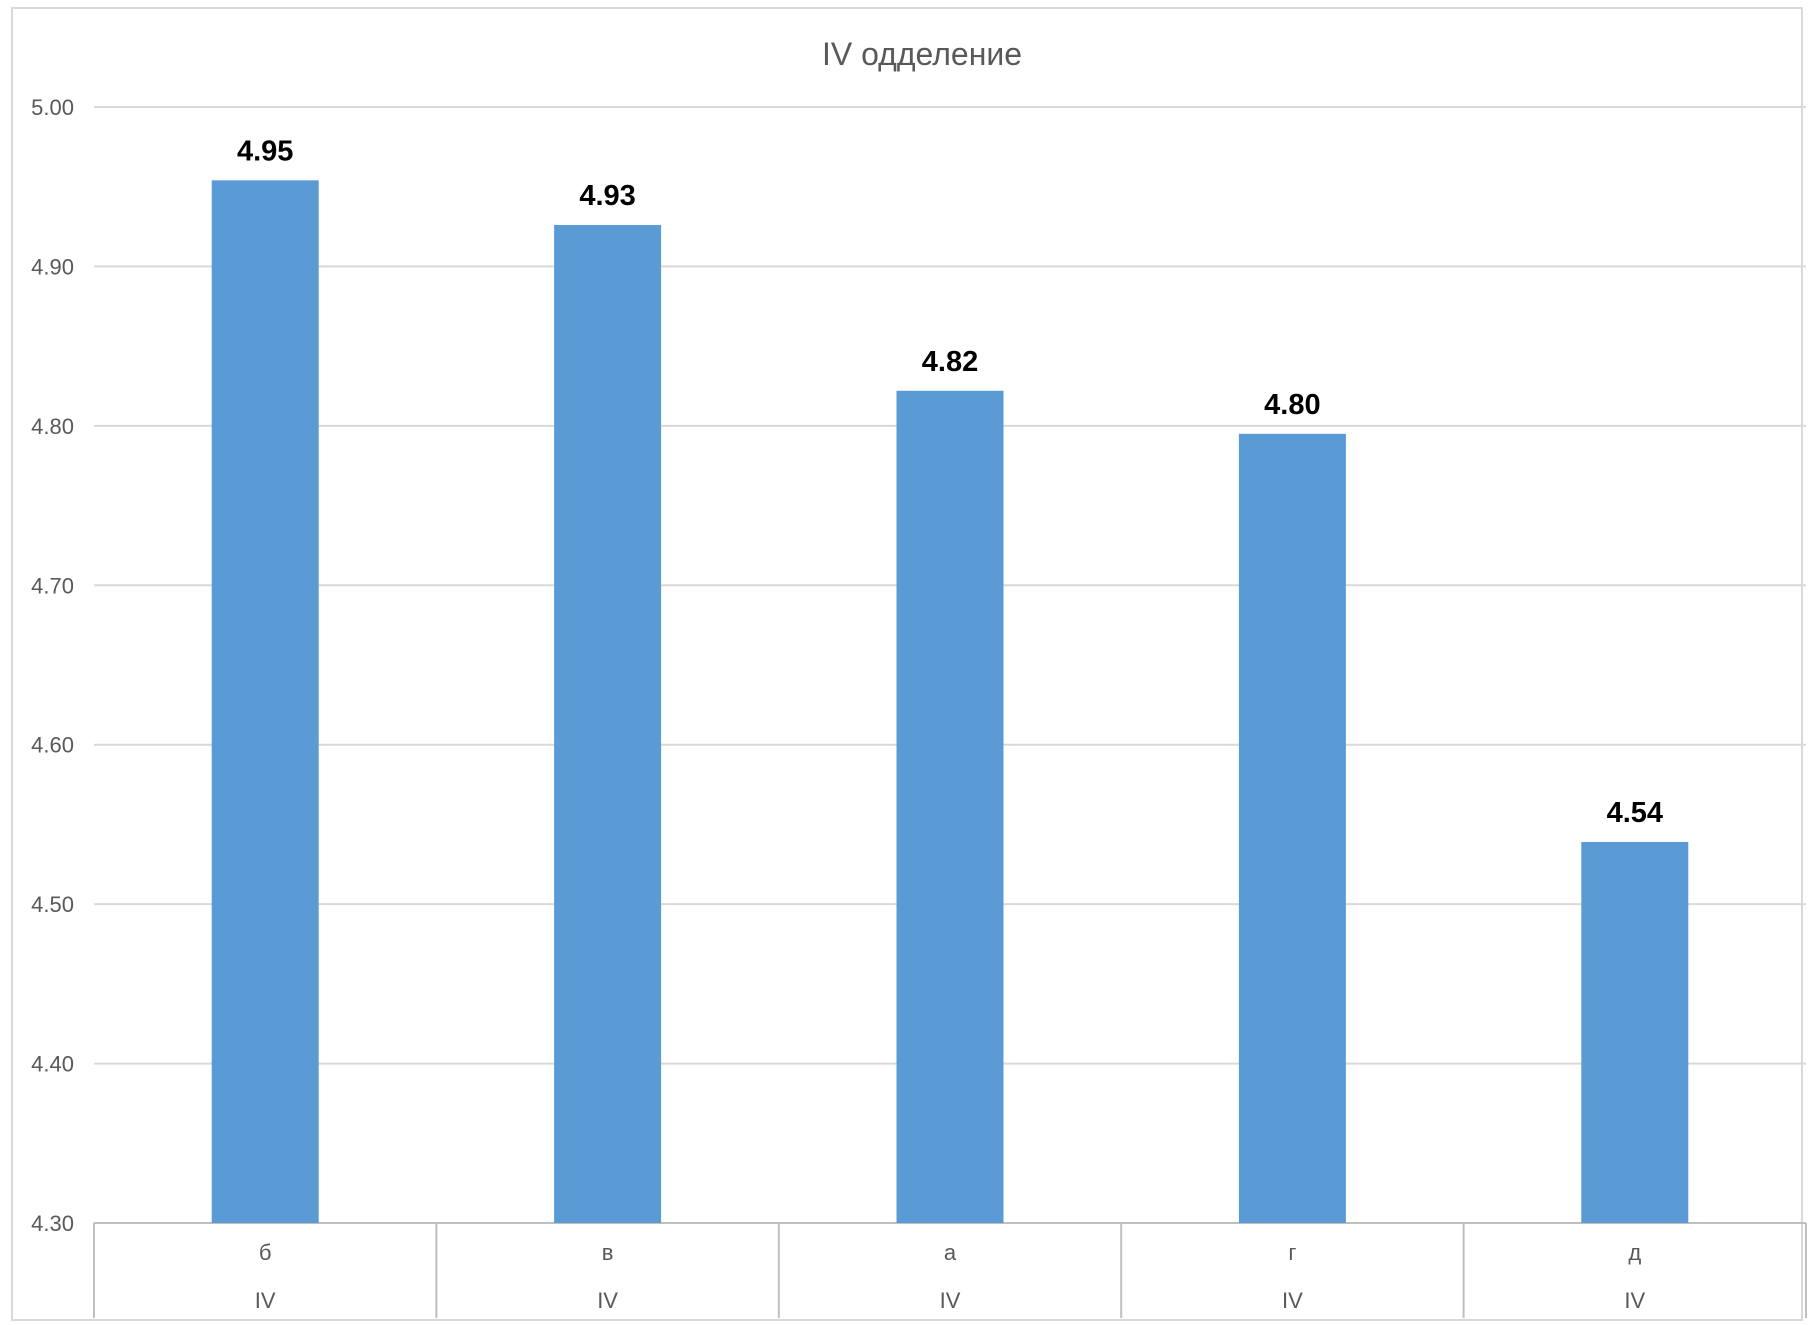  What do you see at coordinates (950, 362) in the screenshot?
I see `data-label: 4.82` at bounding box center [950, 362].